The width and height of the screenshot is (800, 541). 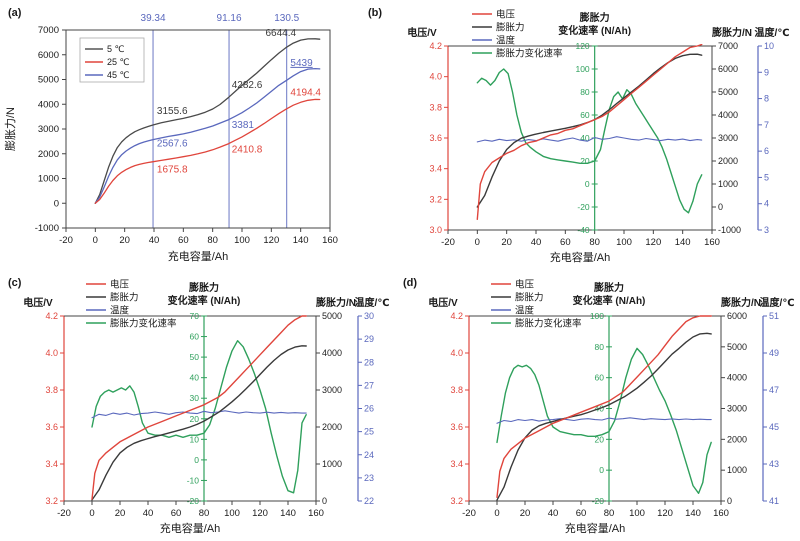 What do you see at coordinates (456, 316) in the screenshot?
I see `svg-text: 4.2` at bounding box center [456, 316].